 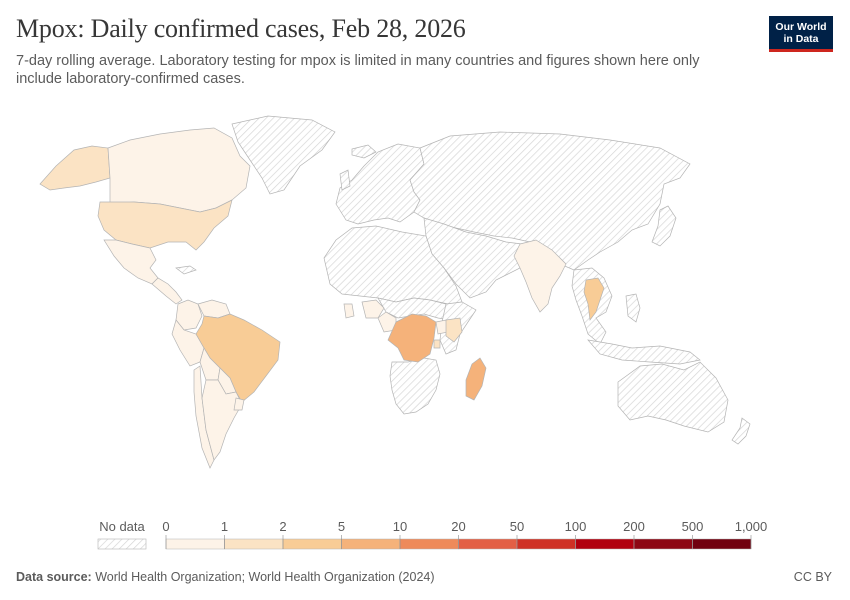 What do you see at coordinates (458, 526) in the screenshot?
I see `legend-tick-label: 20` at bounding box center [458, 526].